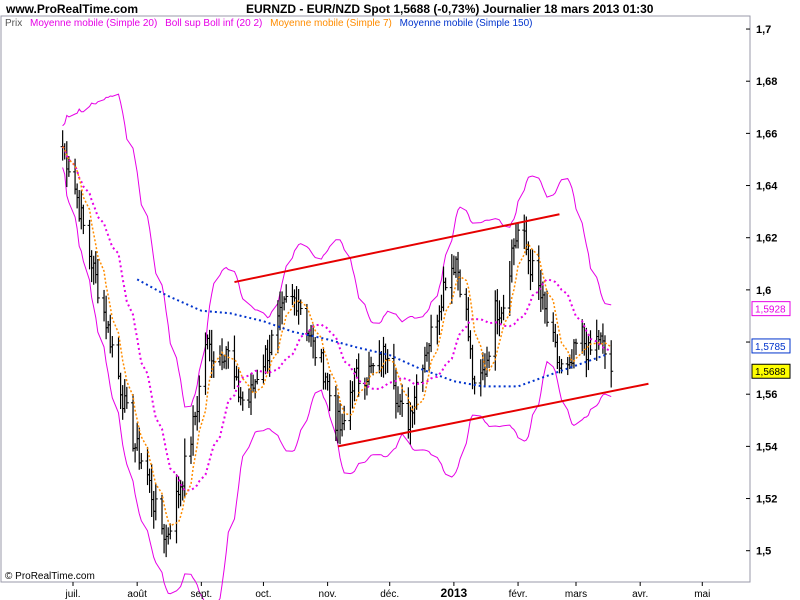 The height and width of the screenshot is (600, 800). Describe the element at coordinates (389, 594) in the screenshot. I see `x-tick-label: déc.` at that location.